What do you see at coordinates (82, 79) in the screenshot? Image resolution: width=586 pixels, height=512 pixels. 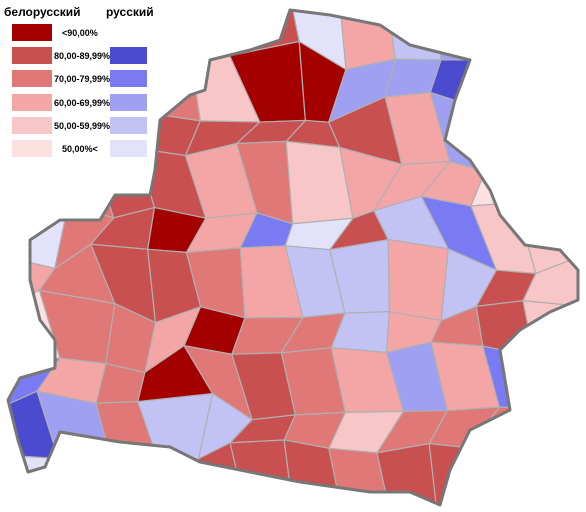 I see `legend-label: 70,00-79,99%` at bounding box center [82, 79].